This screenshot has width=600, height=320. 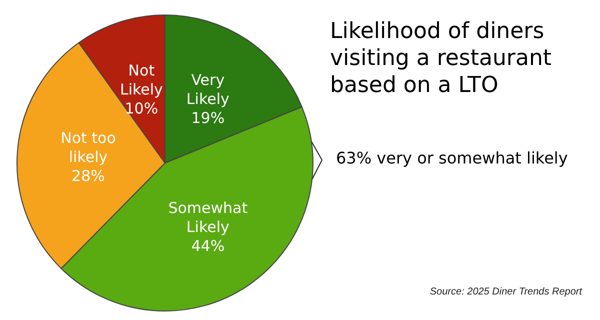 I want to click on slice-label: Not Likely, so click(x=142, y=80).